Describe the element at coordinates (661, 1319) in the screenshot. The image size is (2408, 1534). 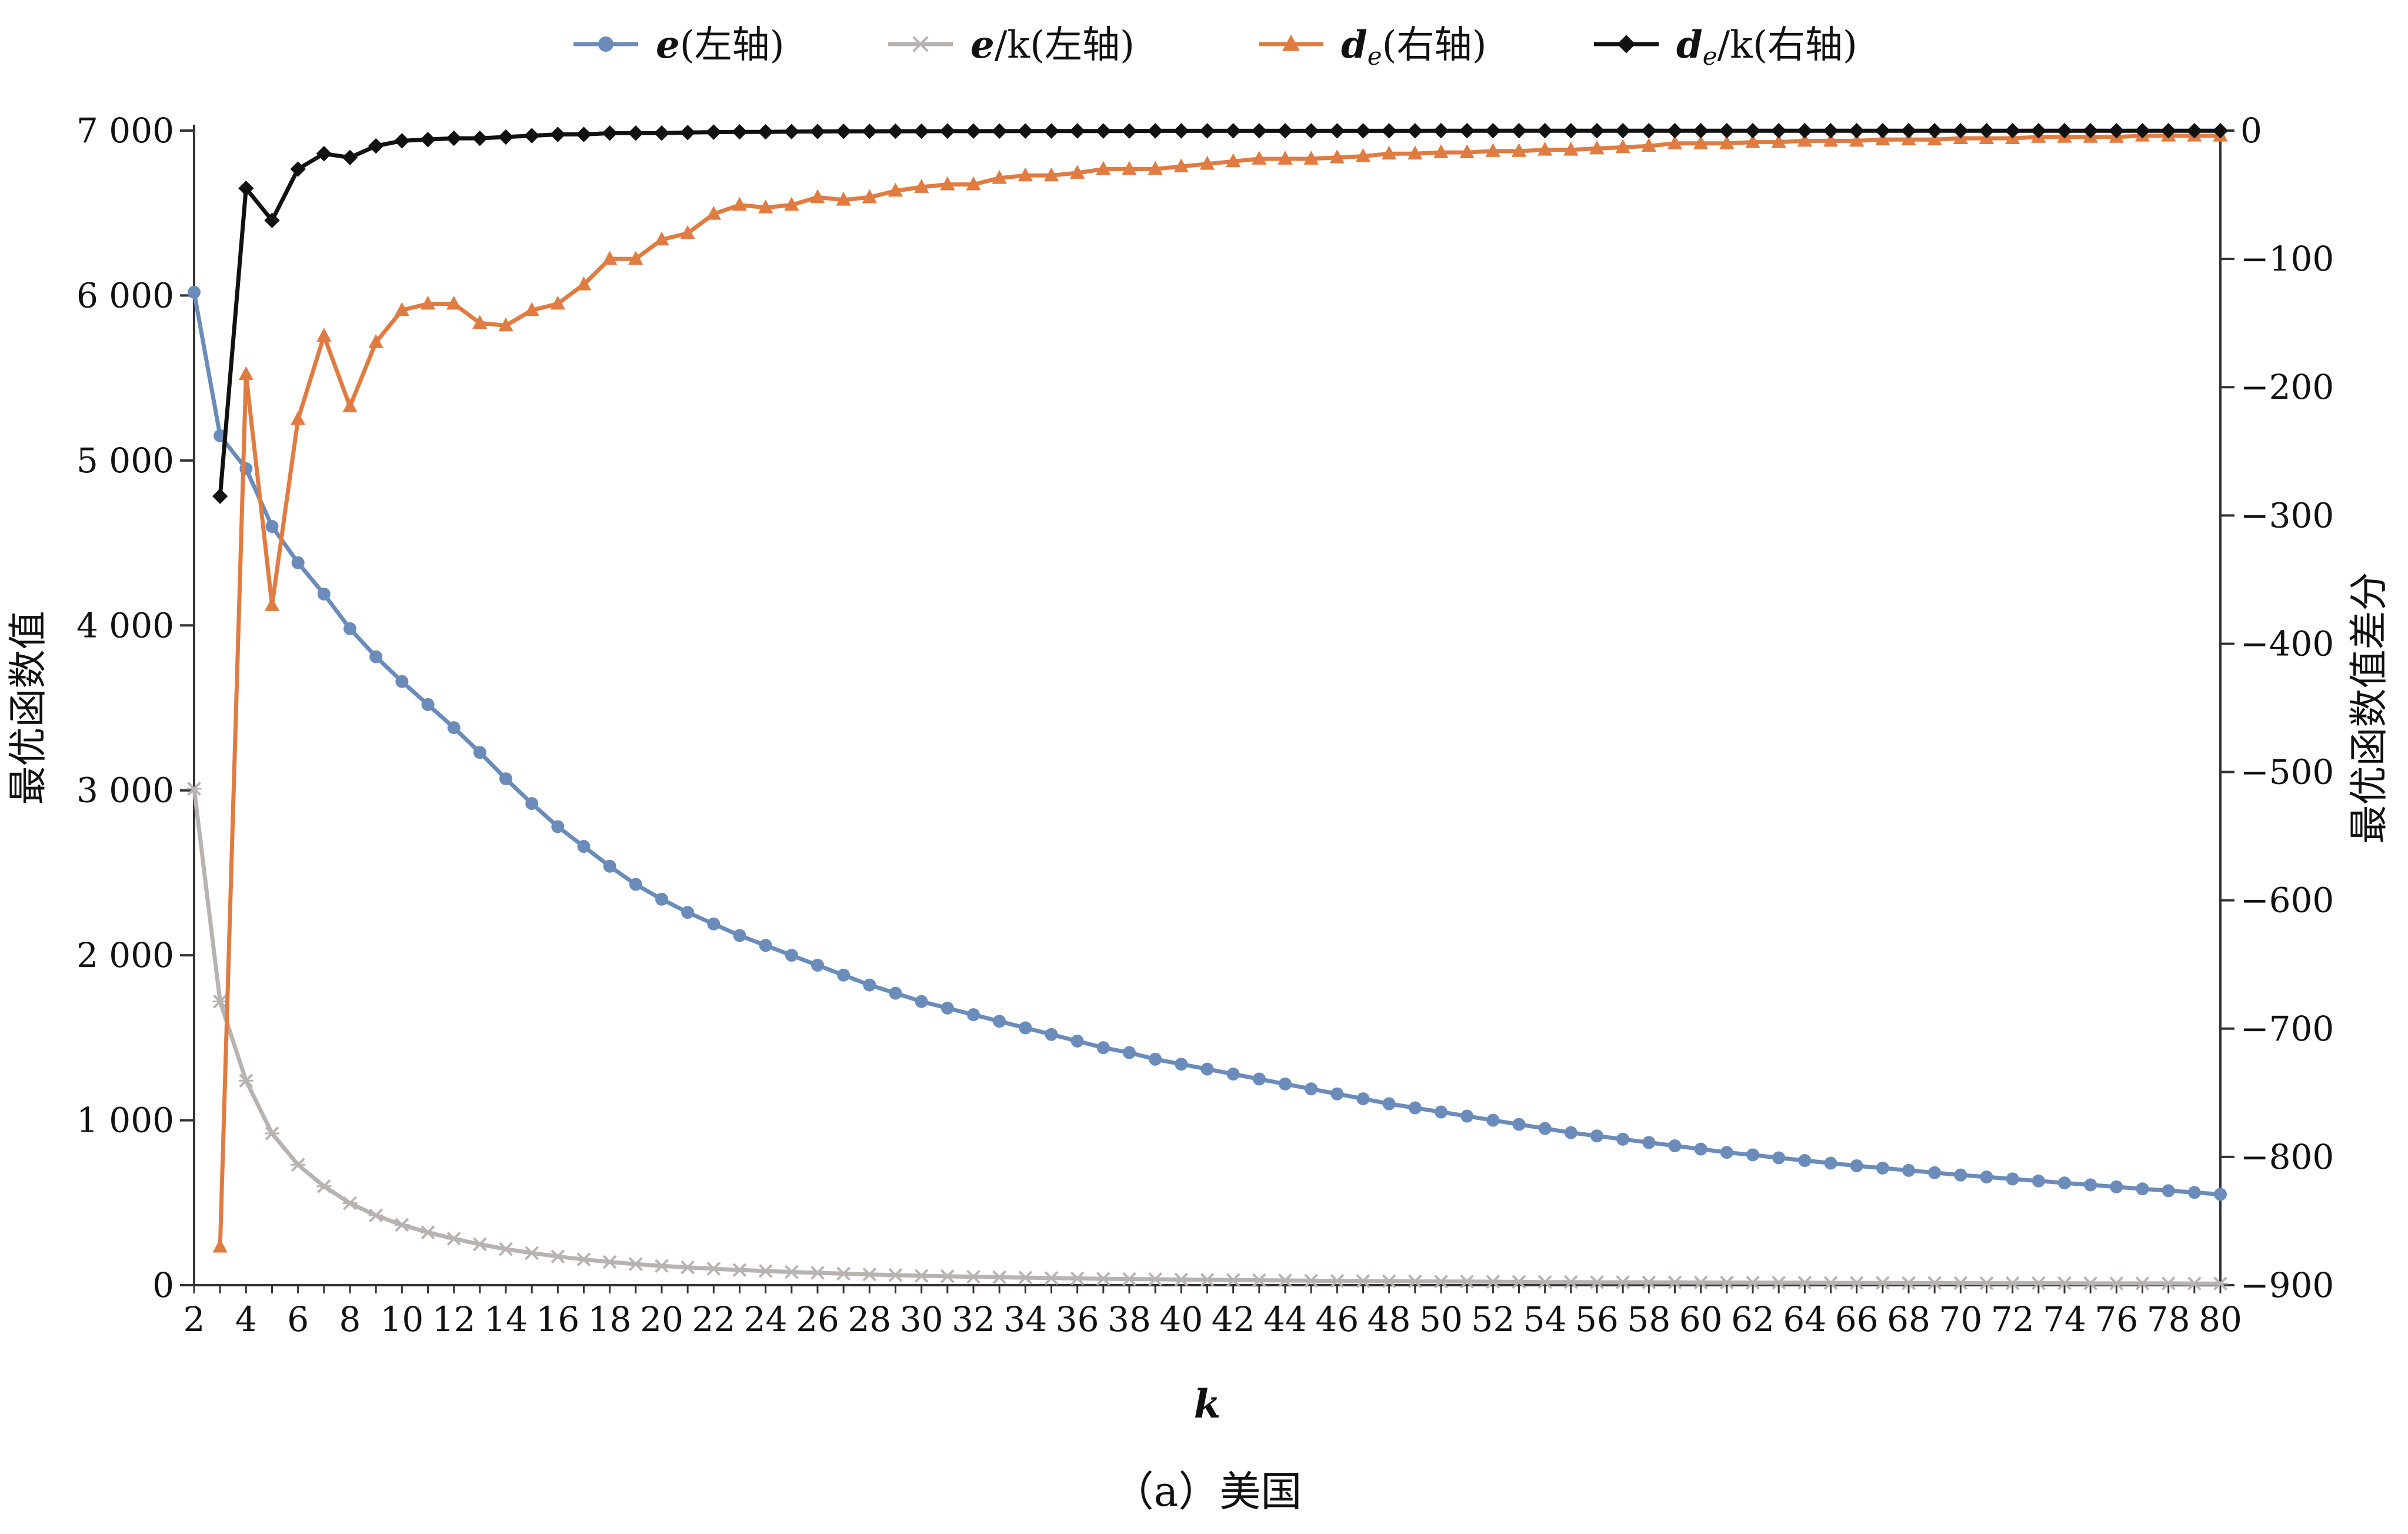
I see `x-tick-label: 20` at that location.